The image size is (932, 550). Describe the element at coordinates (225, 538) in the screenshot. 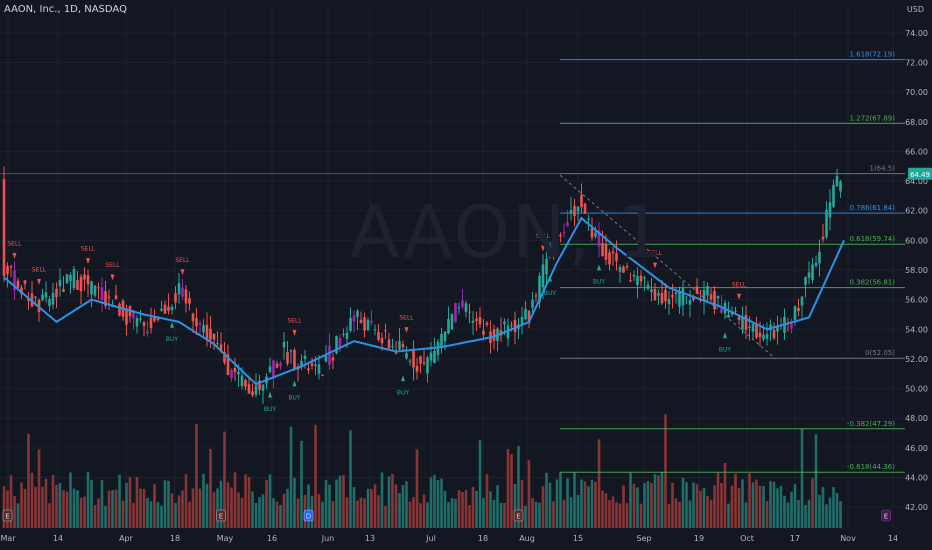

I see `x-axis-tick-label: May` at that location.